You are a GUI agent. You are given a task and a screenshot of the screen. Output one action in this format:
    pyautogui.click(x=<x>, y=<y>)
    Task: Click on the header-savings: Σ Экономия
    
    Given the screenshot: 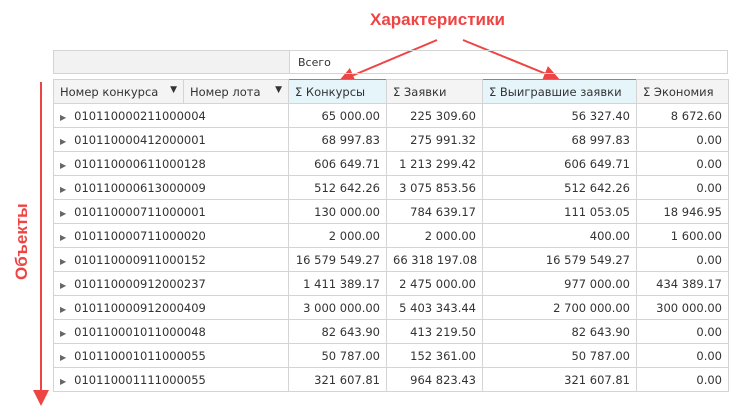 What is the action you would take?
    pyautogui.click(x=682, y=91)
    